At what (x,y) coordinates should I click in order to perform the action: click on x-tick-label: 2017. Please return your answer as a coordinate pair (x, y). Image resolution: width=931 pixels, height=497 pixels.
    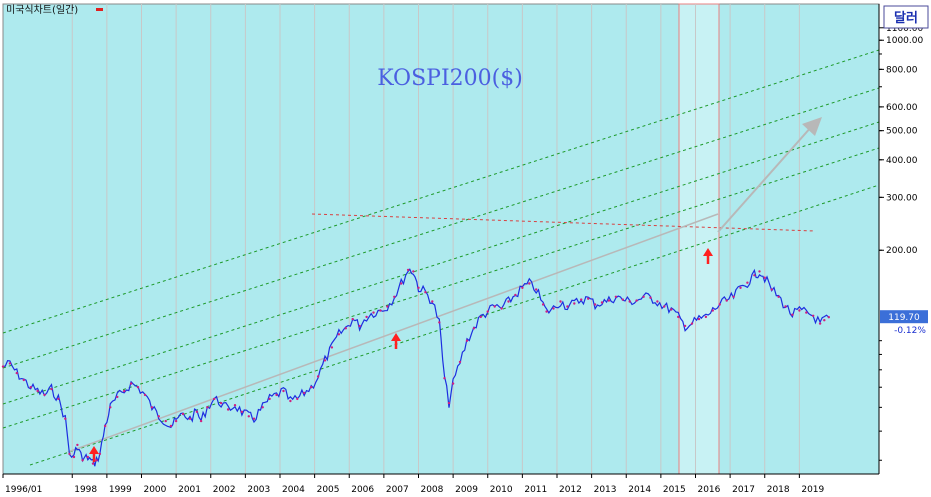
    Looking at the image, I should click on (743, 490).